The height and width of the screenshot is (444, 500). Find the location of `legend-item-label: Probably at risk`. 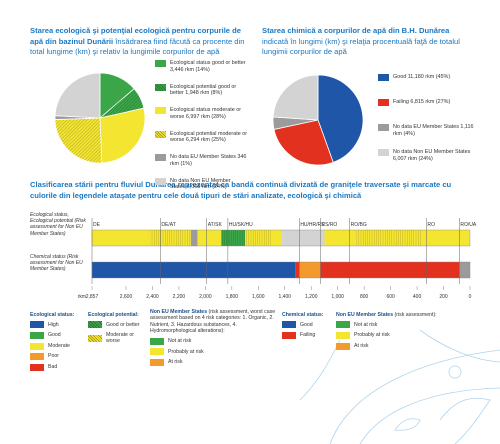

legend-item-label: Probably at risk is located at coordinates (186, 351).